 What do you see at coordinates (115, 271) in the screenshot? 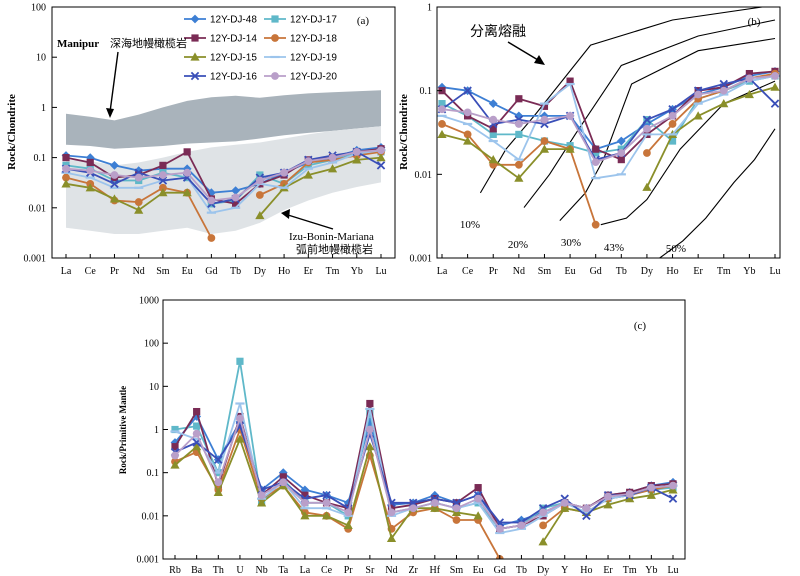
I see `element-label-pr: Pr` at bounding box center [115, 271].